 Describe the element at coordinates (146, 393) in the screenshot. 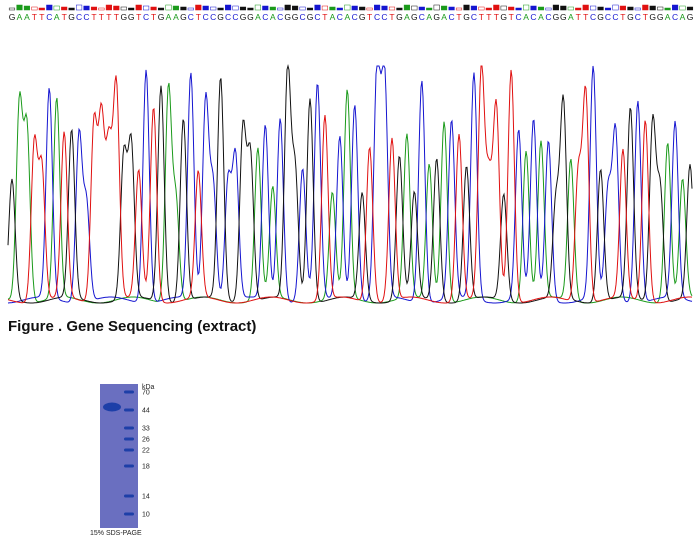

I see `marker-label: 70` at that location.